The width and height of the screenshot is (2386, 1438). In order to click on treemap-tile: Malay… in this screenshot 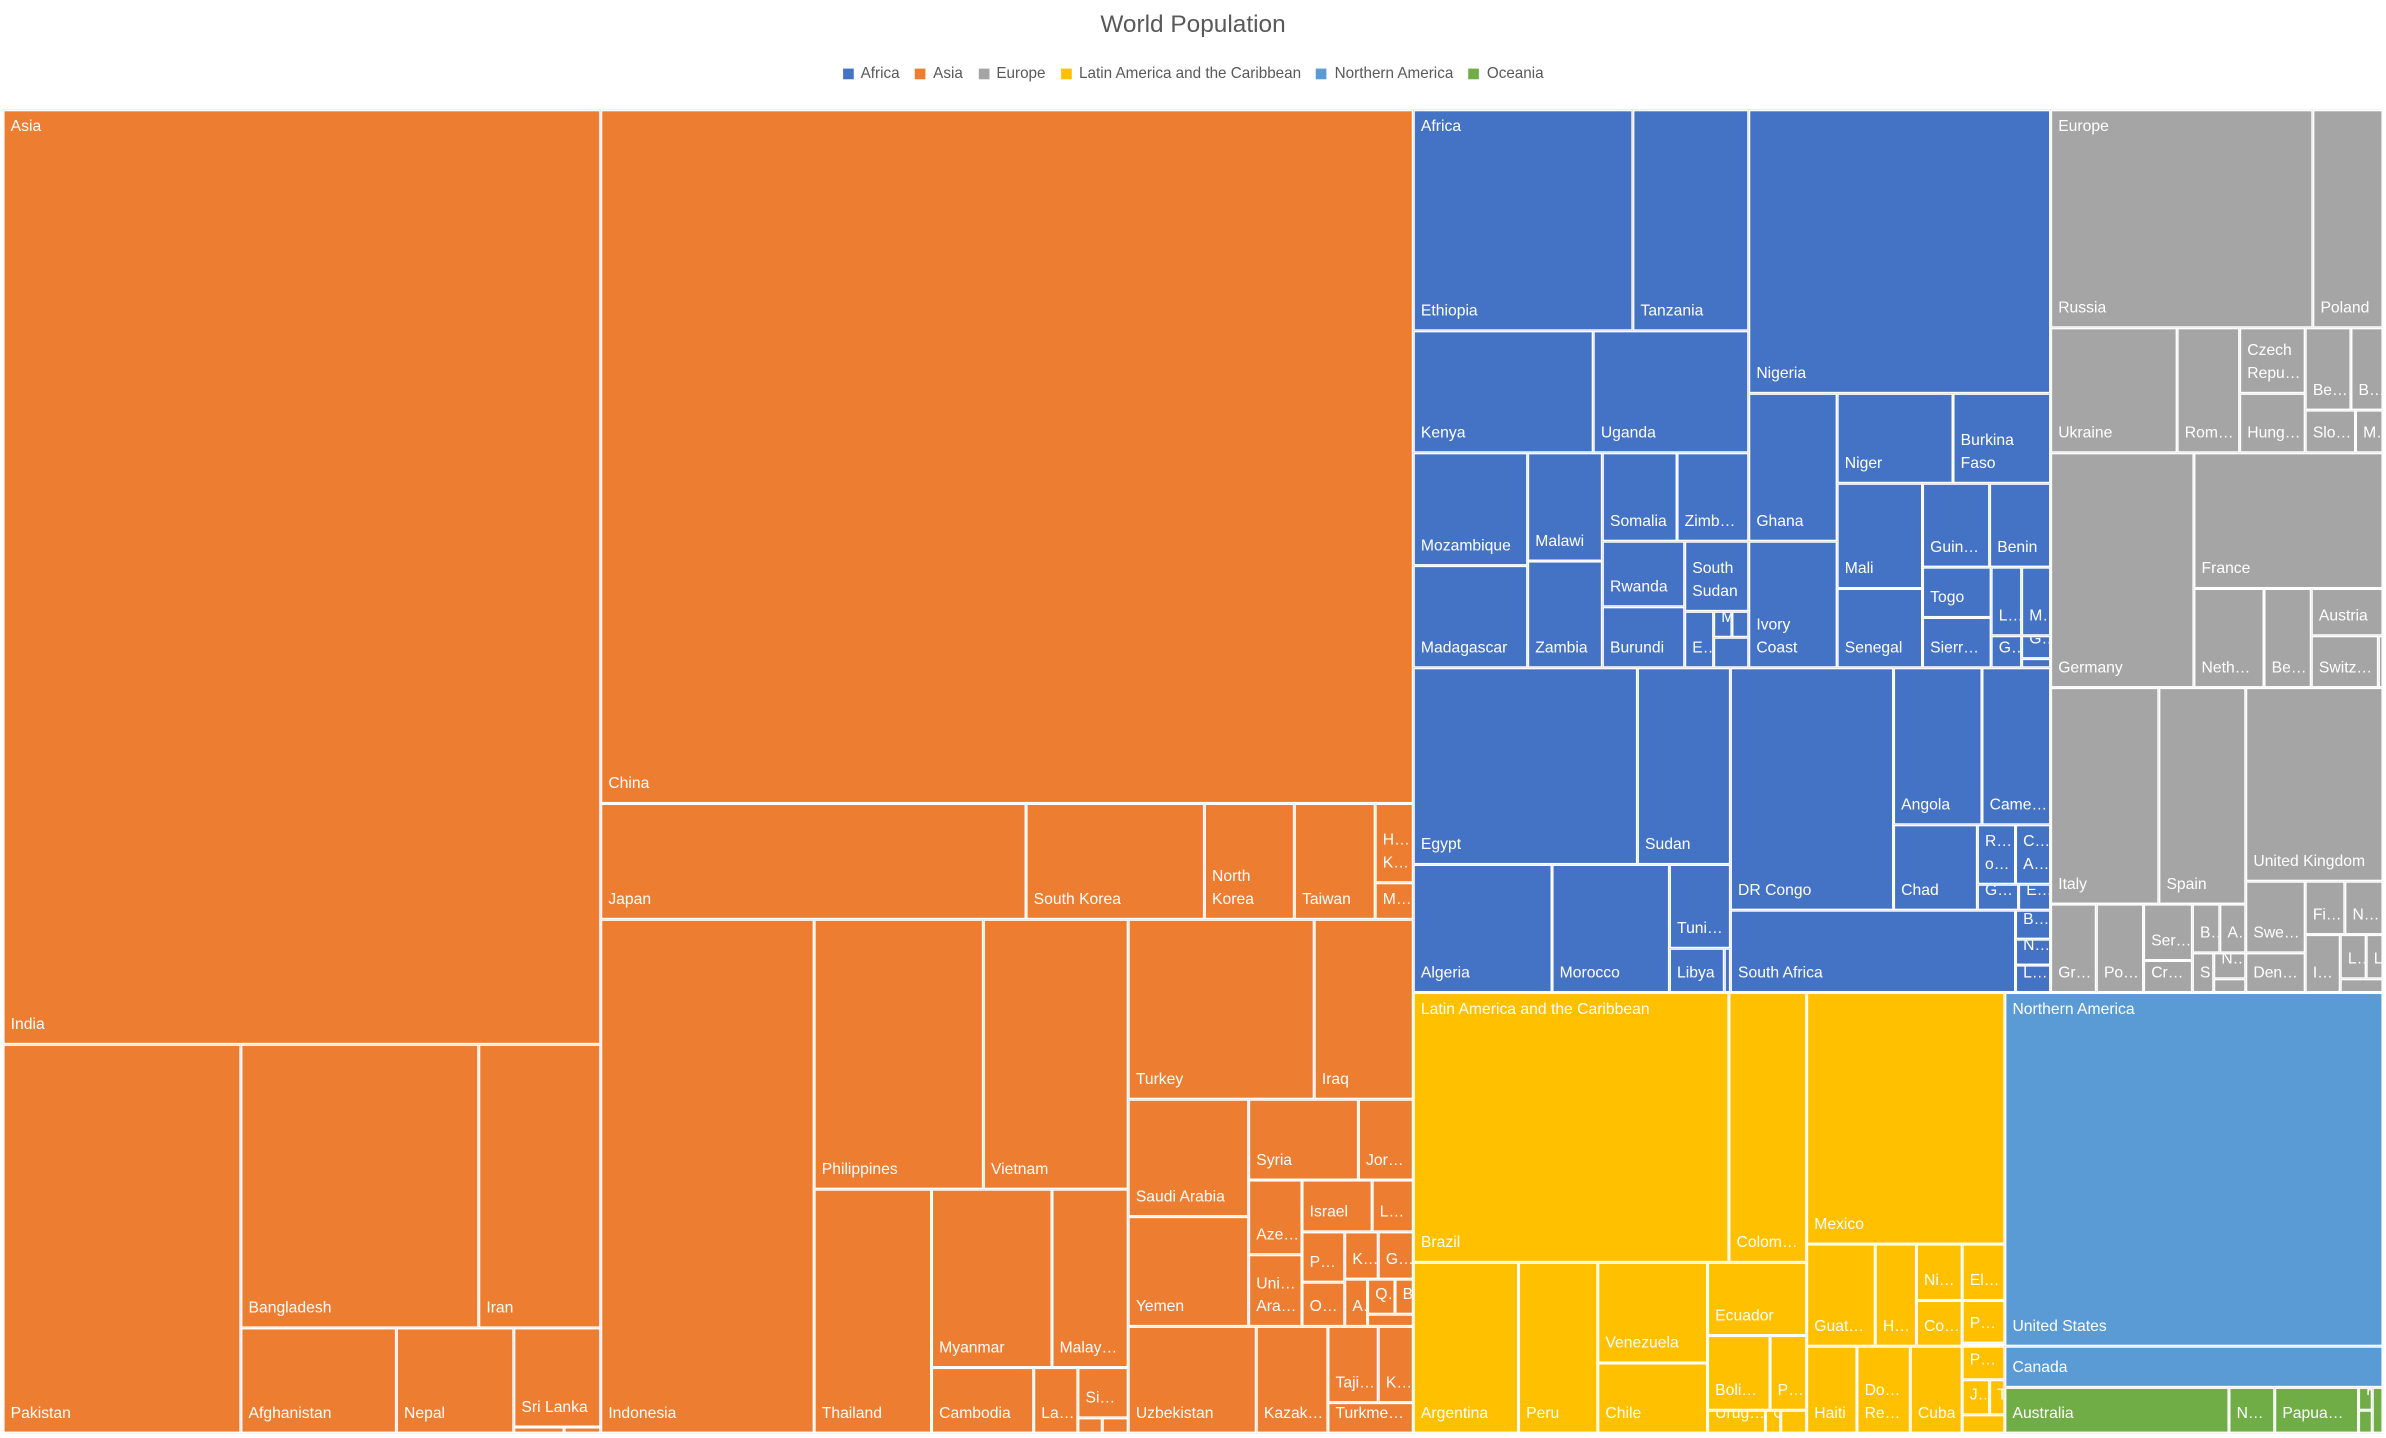, I will do `click(1090, 1278)`.